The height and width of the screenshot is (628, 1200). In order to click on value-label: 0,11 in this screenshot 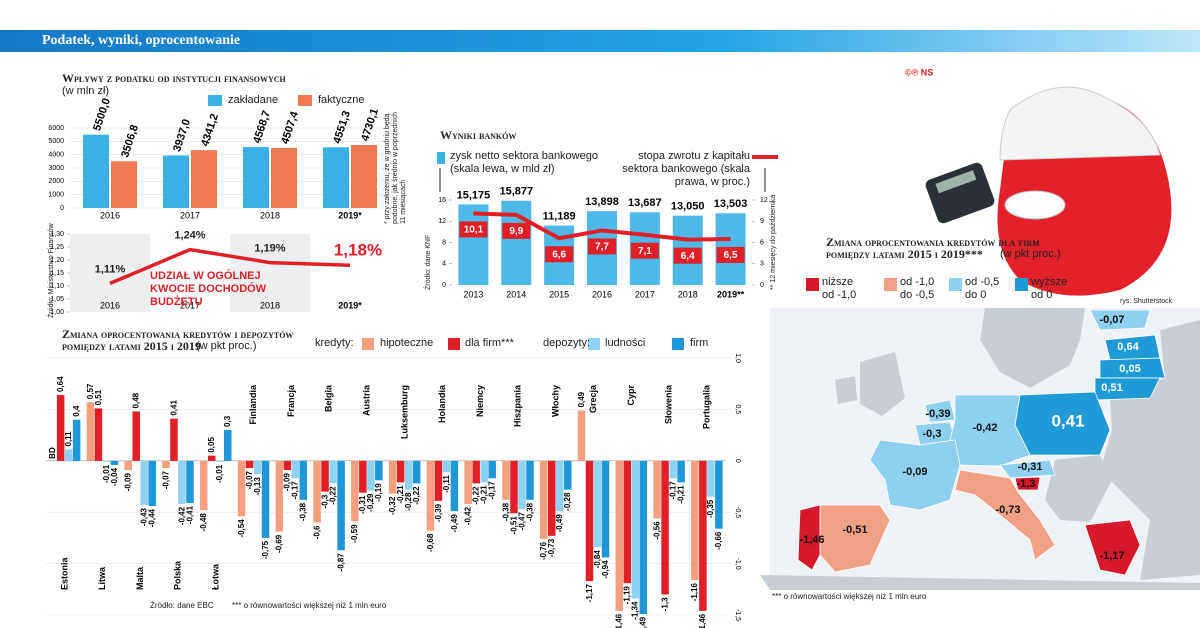, I will do `click(68, 439)`.